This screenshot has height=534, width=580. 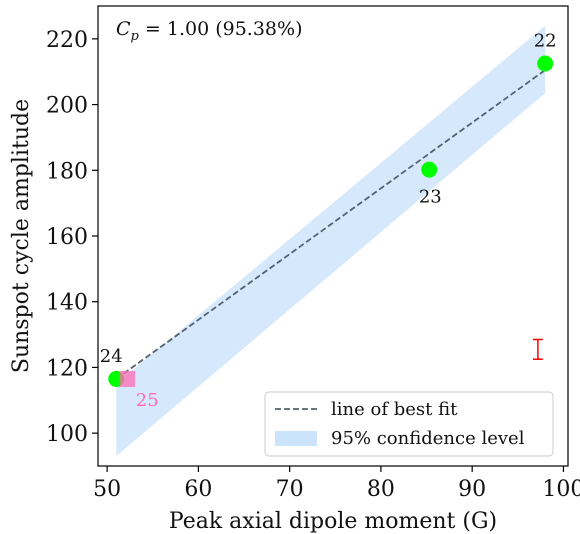 What do you see at coordinates (381, 489) in the screenshot?
I see `x-tick-label: 80` at bounding box center [381, 489].